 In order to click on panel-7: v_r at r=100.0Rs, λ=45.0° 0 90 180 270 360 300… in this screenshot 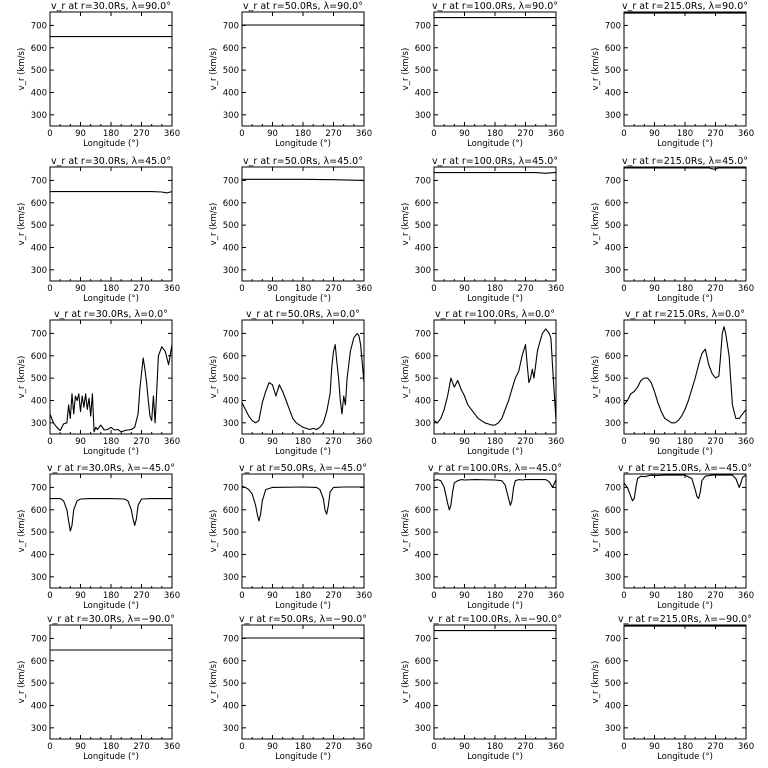, I will do `click(482, 230)`.